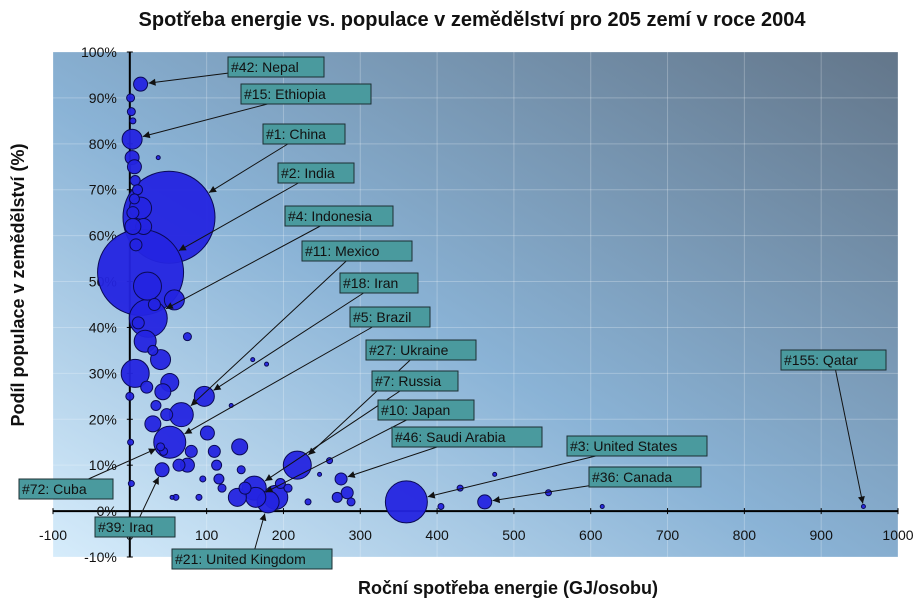 The height and width of the screenshot is (612, 918). I want to click on point-label: #10: Japan, so click(370, 446).